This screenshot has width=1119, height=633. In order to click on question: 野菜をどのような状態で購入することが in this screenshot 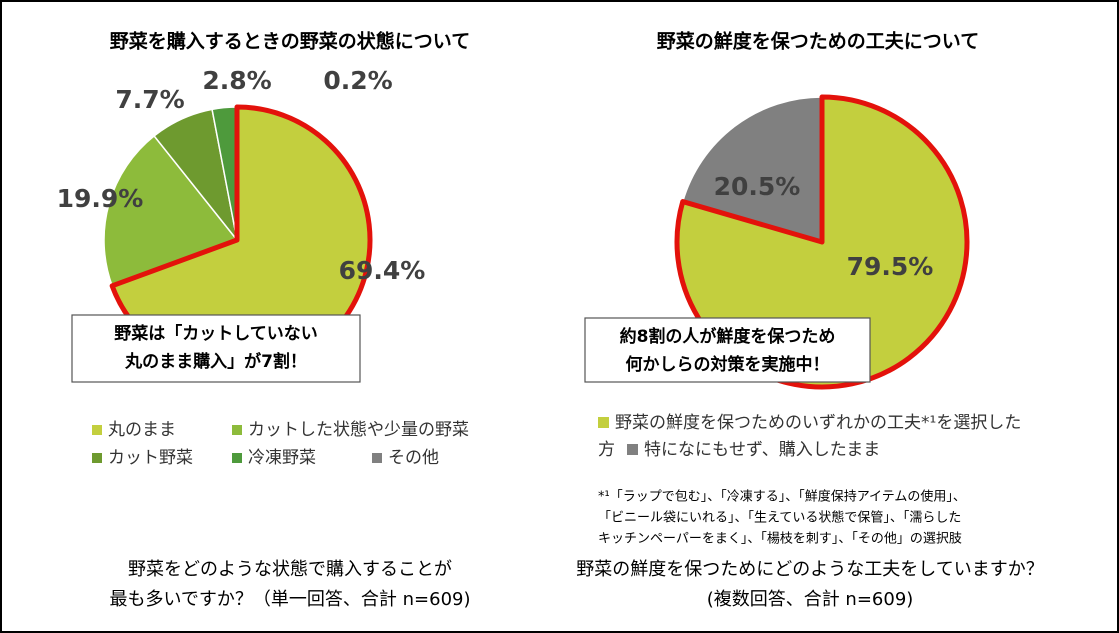, I will do `click(290, 569)`.